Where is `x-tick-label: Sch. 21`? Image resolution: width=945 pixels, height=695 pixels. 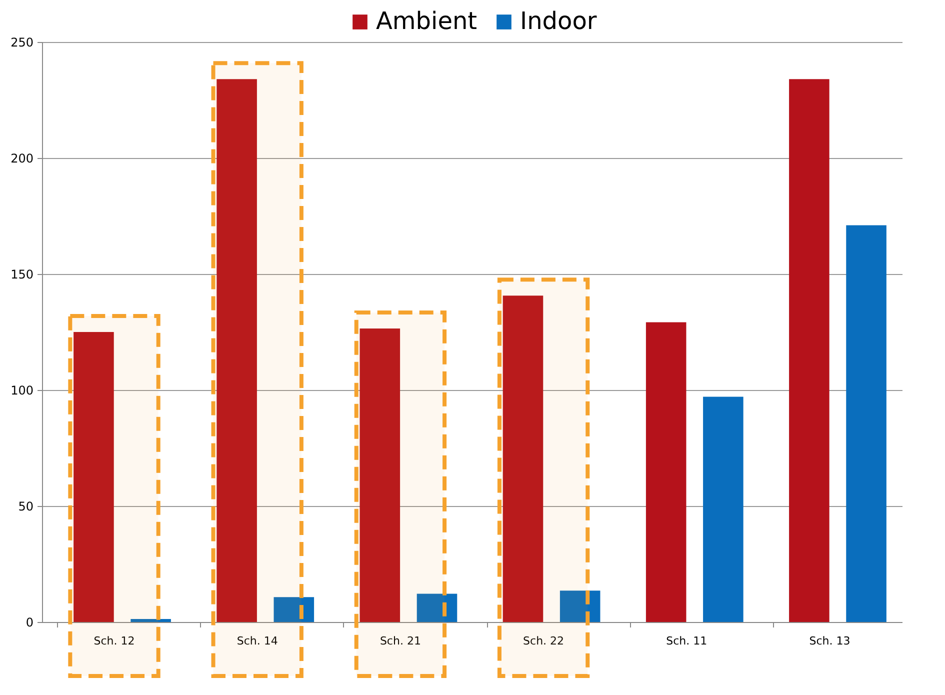
x-tick-label: Sch. 21 is located at coordinates (400, 641).